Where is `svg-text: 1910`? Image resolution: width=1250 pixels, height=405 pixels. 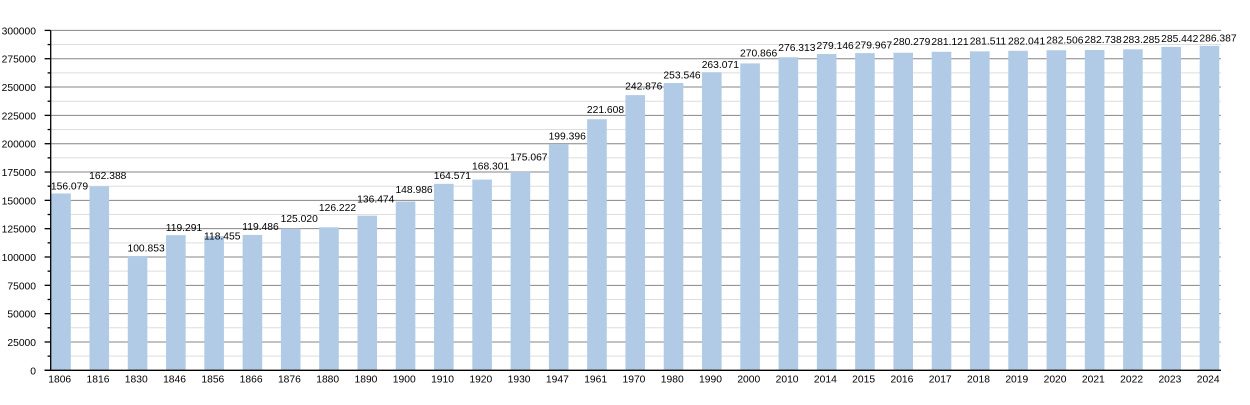
svg-text: 1910 is located at coordinates (442, 380).